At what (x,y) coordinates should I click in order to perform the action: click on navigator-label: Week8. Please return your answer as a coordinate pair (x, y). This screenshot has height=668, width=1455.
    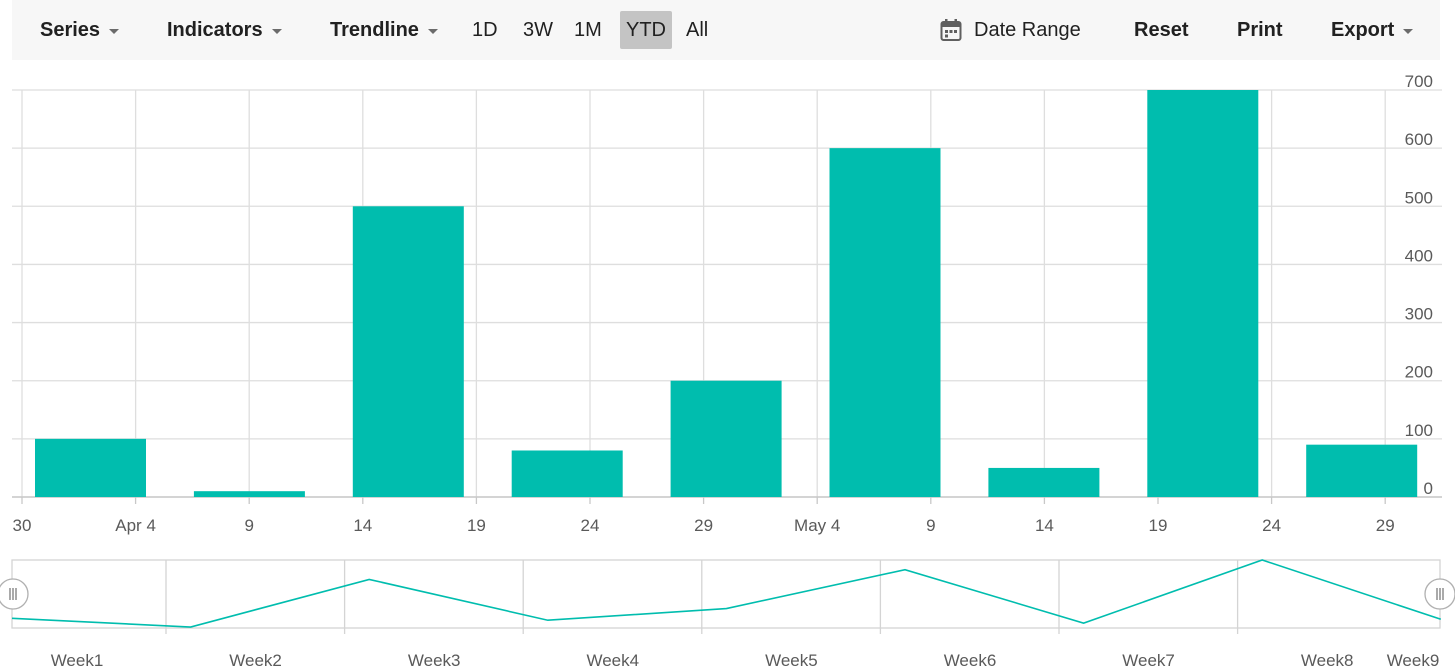
    Looking at the image, I should click on (1327, 659).